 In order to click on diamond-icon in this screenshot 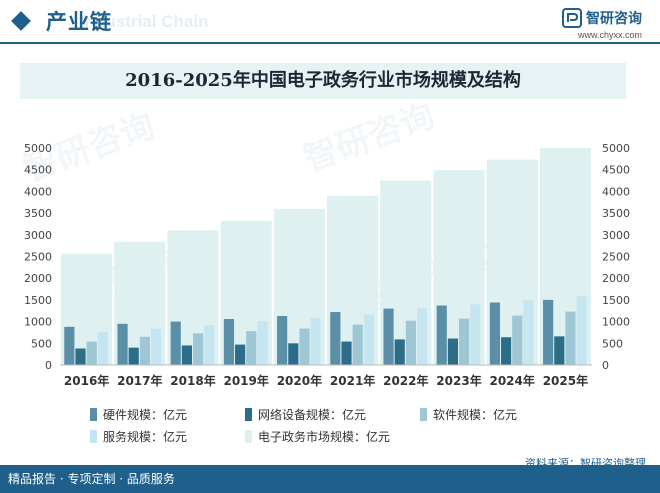, I will do `click(21, 21)`.